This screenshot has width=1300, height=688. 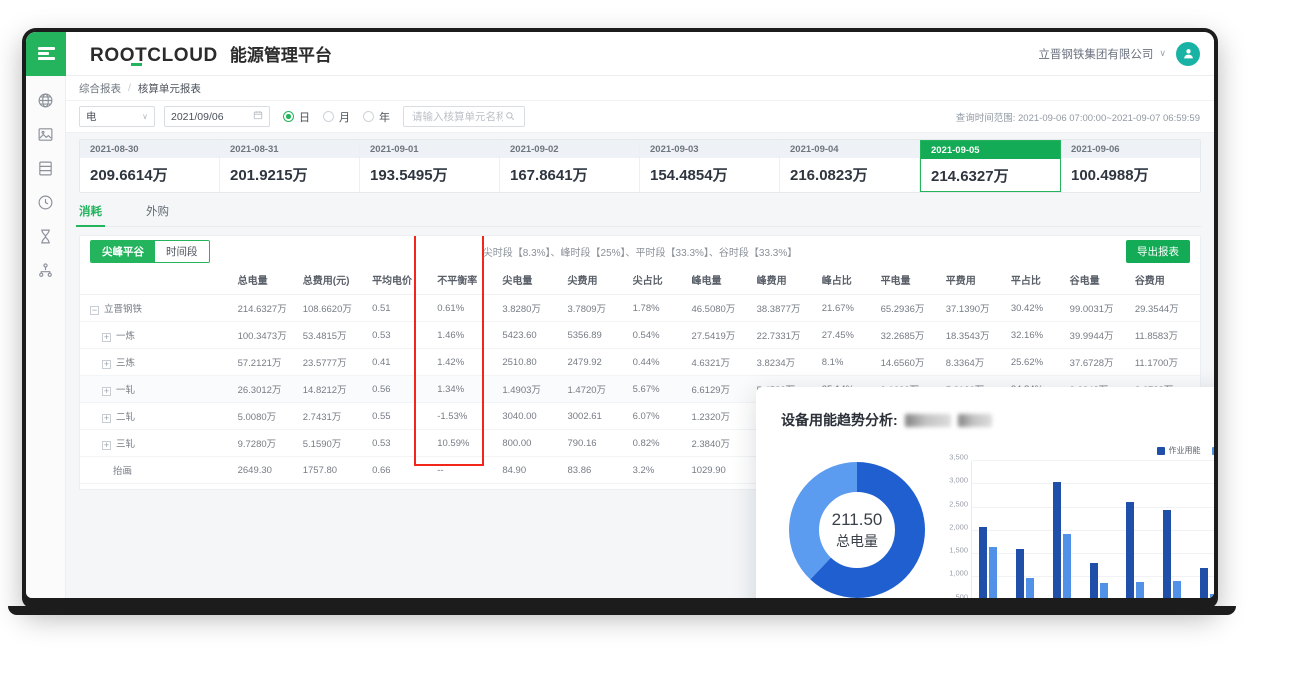 What do you see at coordinates (978, 308) in the screenshot?
I see `table-cell: 37.1390万` at bounding box center [978, 308].